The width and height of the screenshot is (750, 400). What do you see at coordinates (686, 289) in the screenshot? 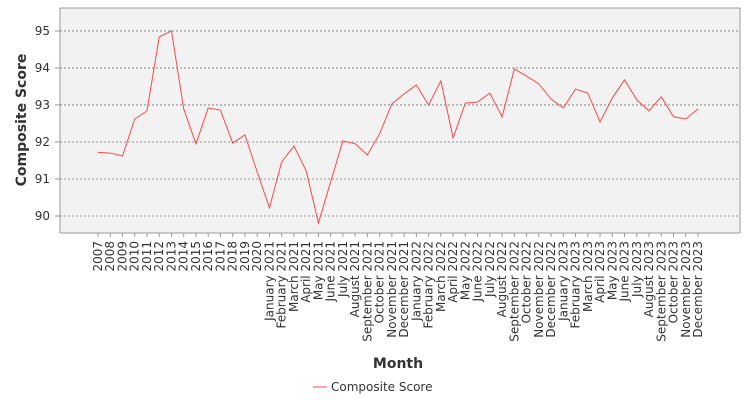
I see `x-tick-label: November 2023` at bounding box center [686, 289].